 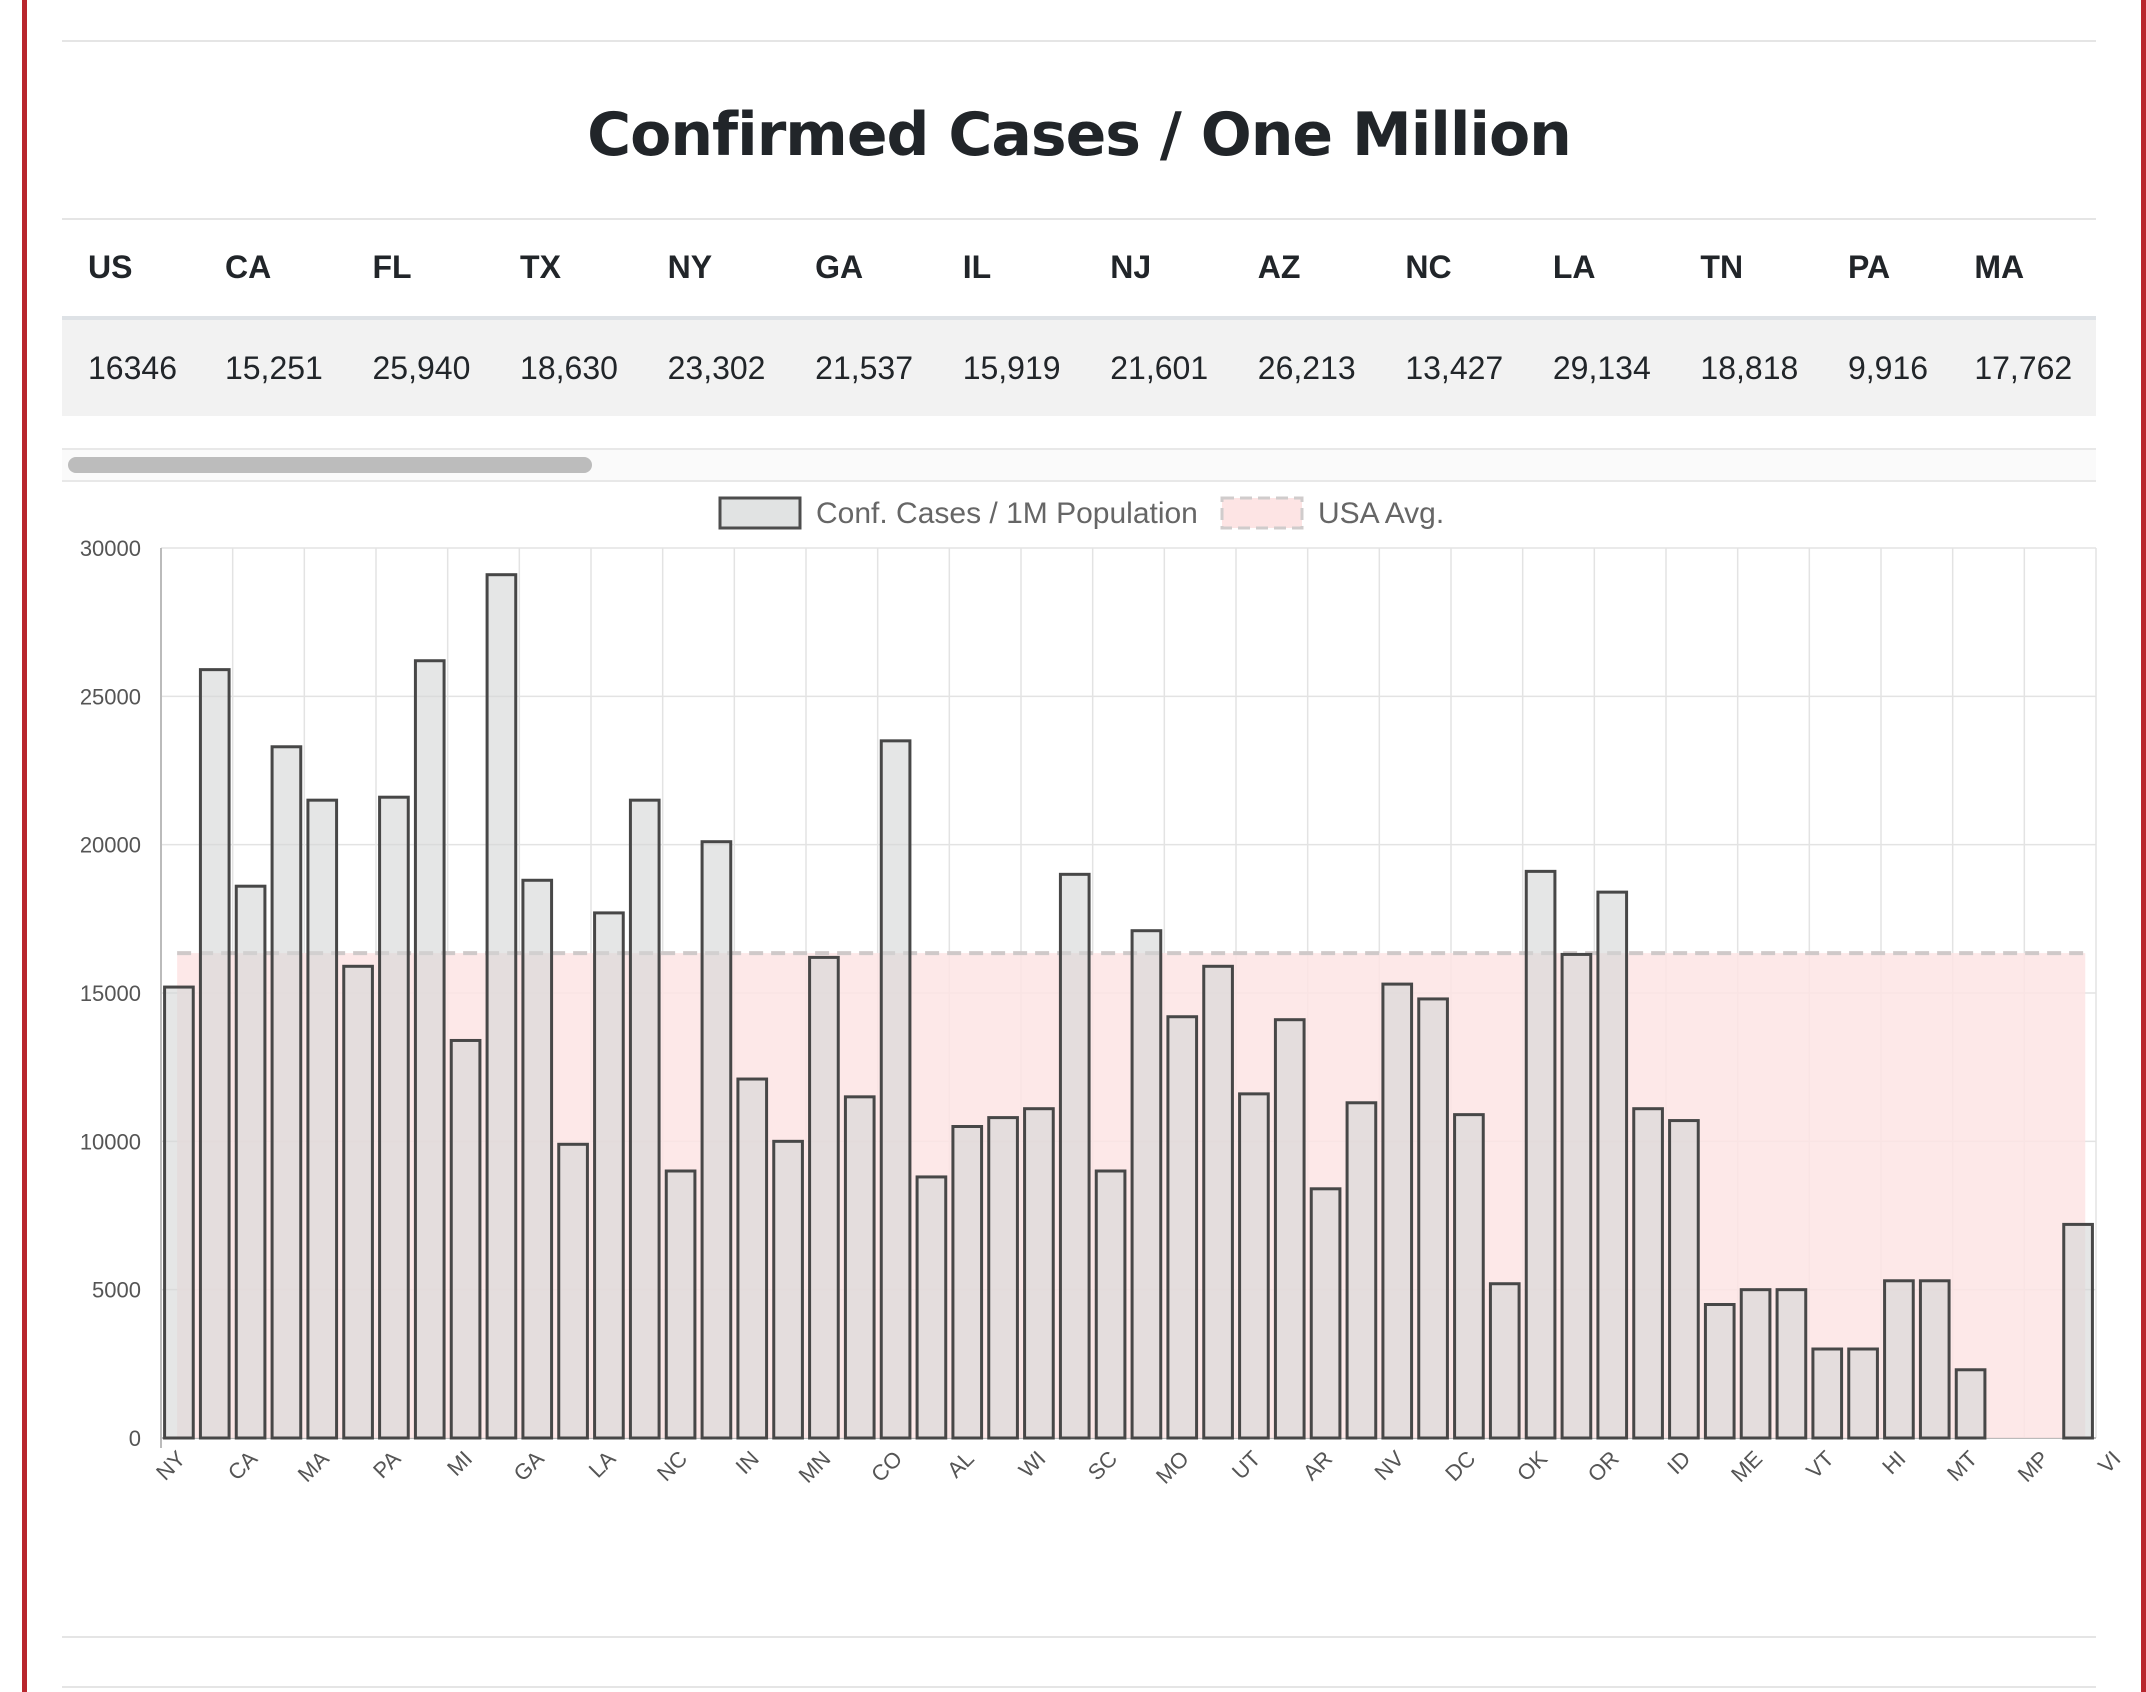 I want to click on x-tick-label: MN, so click(x=815, y=1467).